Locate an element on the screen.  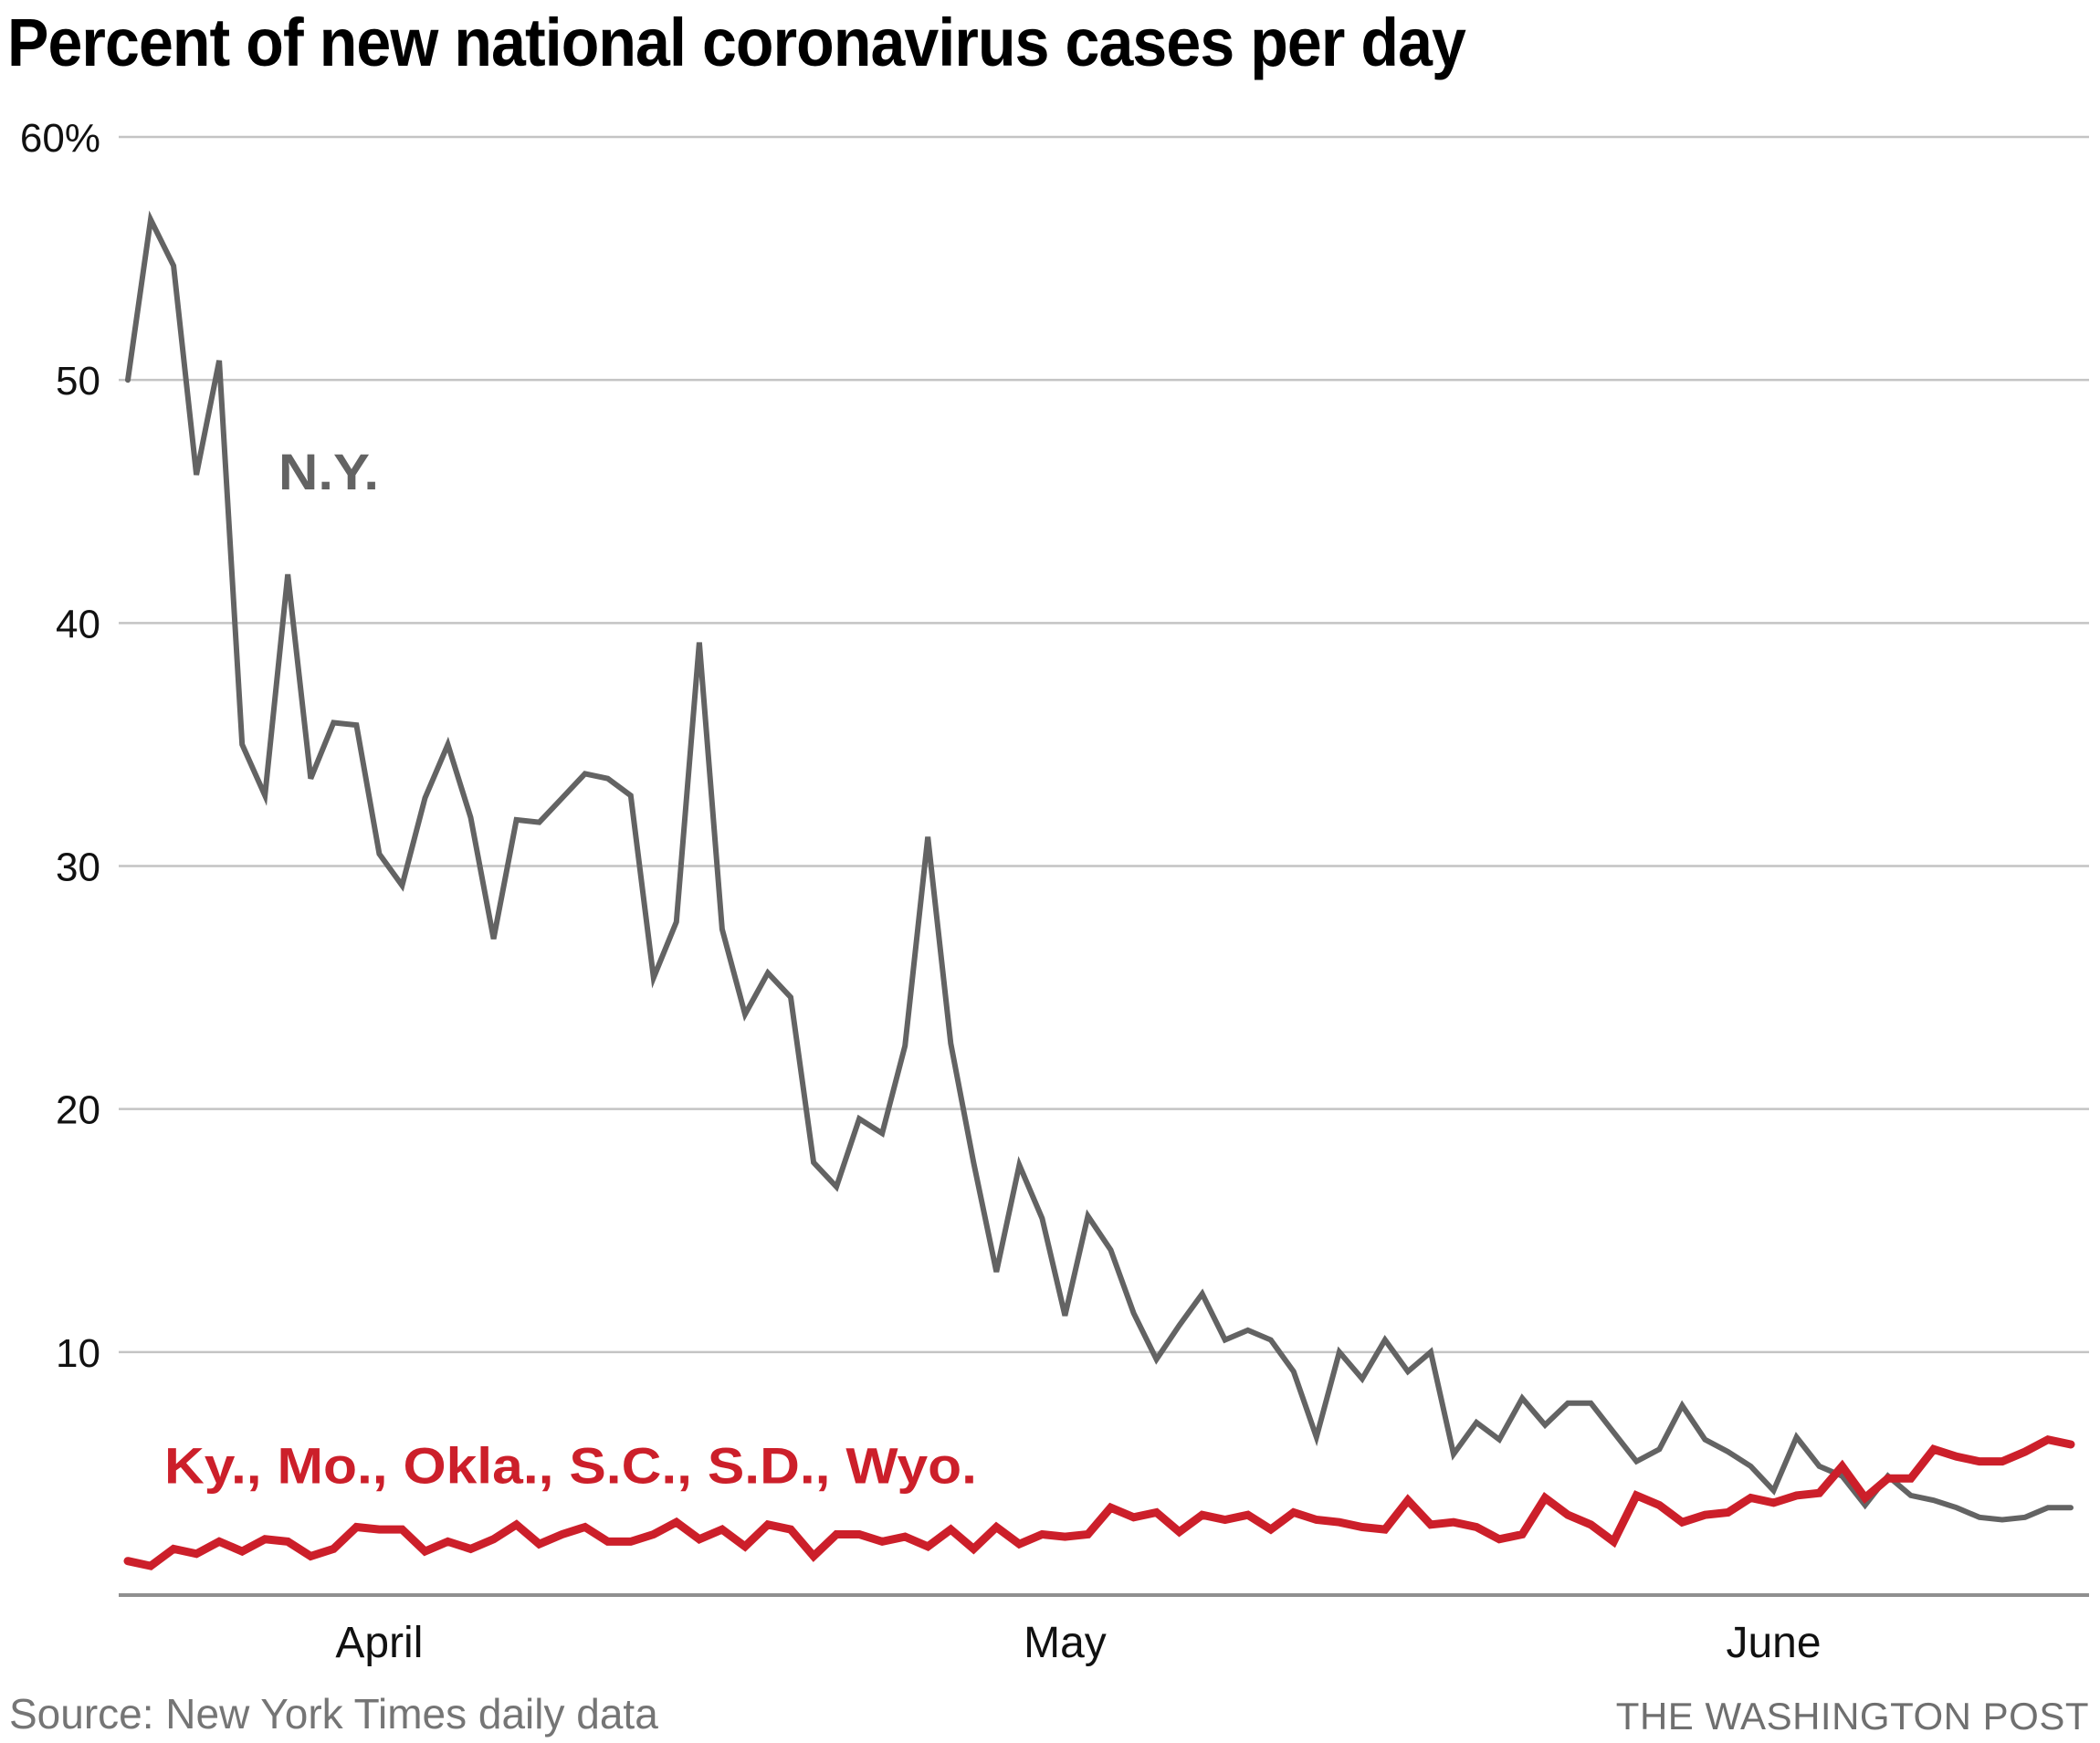
series-label-ny: N.Y. is located at coordinates (328, 471).